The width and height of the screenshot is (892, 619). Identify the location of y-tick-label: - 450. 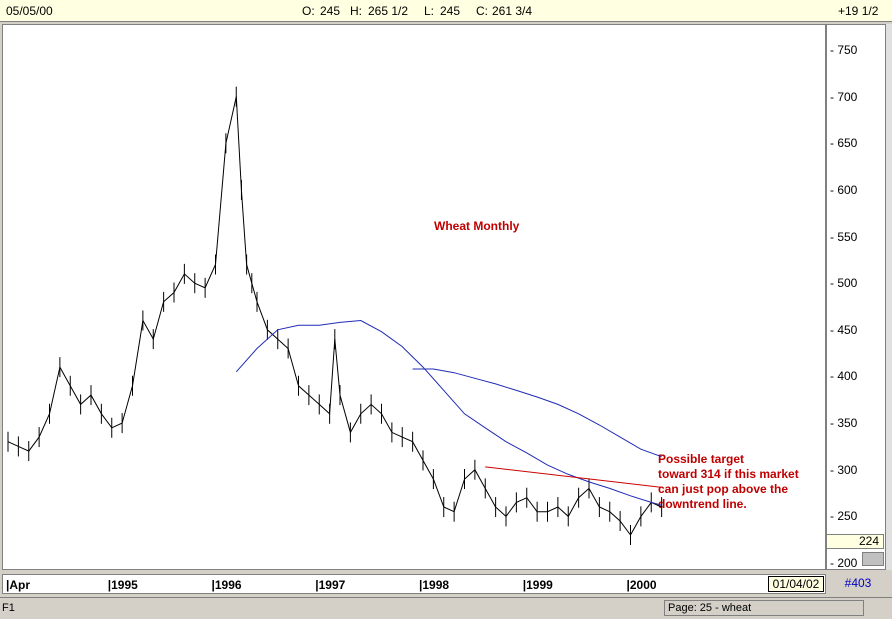
(844, 329).